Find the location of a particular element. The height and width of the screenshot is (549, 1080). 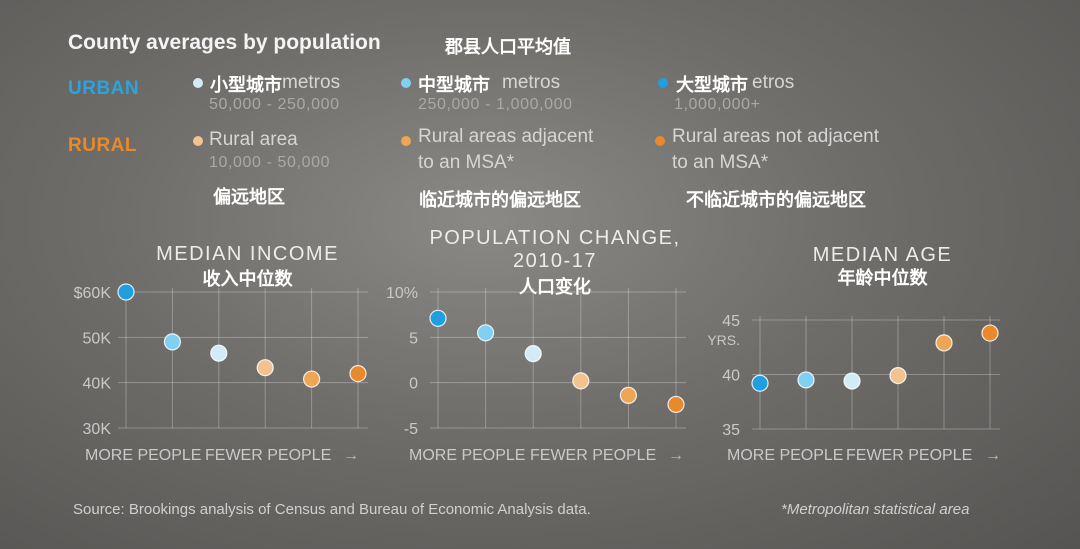

income-chart-title-cn: 收入中位数 is located at coordinates (247, 279).